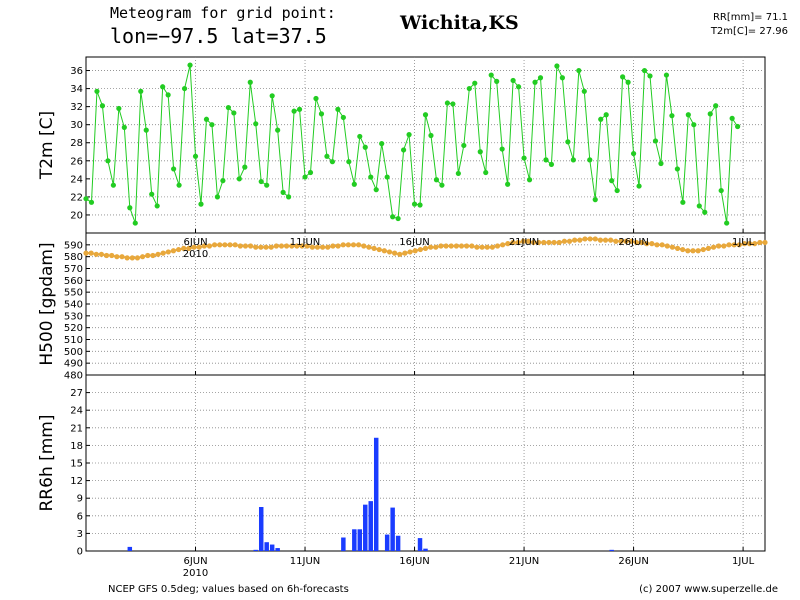  What do you see at coordinates (76, 197) in the screenshot?
I see `y-tick-label: 22` at bounding box center [76, 197].